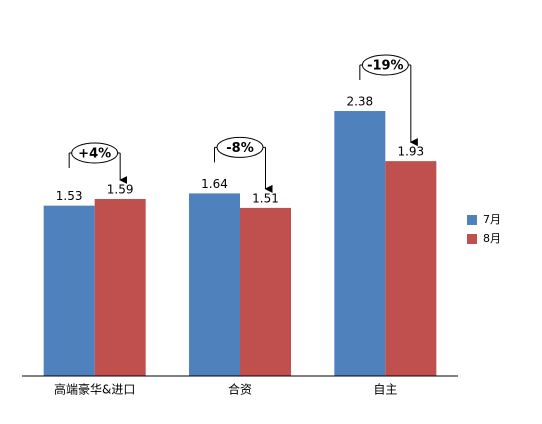  Describe the element at coordinates (265, 198) in the screenshot. I see `value-label: 1.51` at that location.